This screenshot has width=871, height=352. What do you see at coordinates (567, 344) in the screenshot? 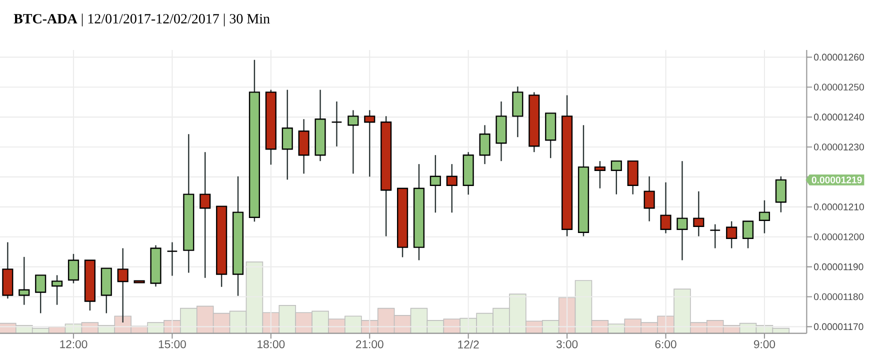
I see `x-tick-label: 3:00` at bounding box center [567, 344].